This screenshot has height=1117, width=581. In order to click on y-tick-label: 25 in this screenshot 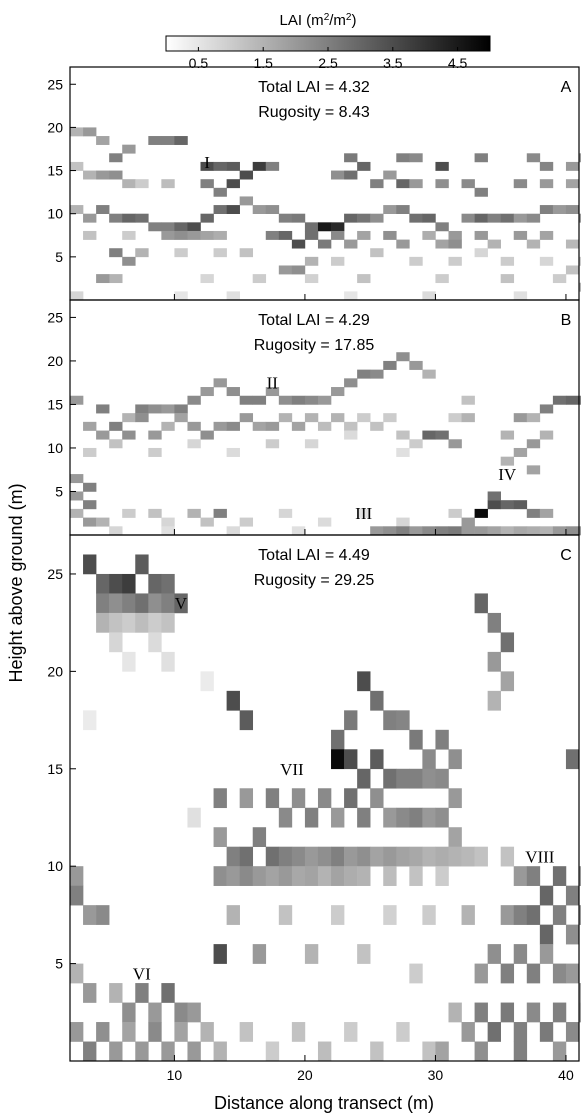, I will do `click(55, 84)`.